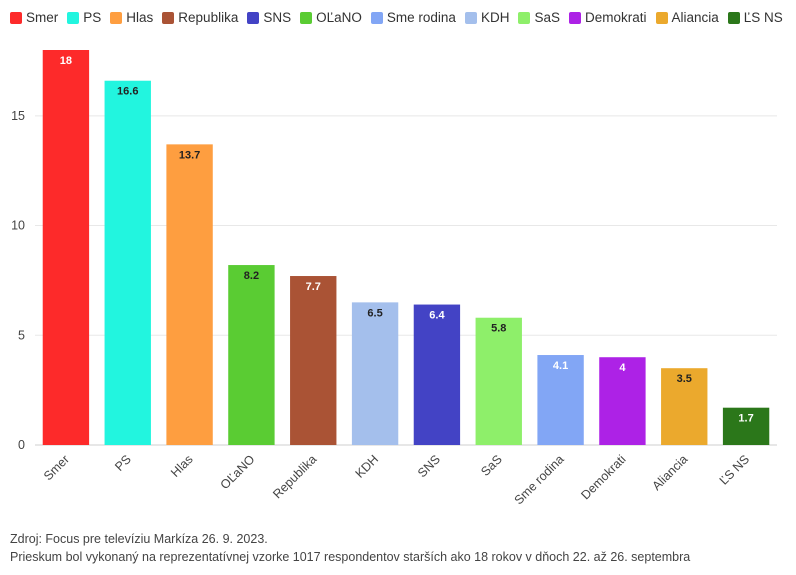 The height and width of the screenshot is (575, 796). What do you see at coordinates (684, 379) in the screenshot?
I see `data-label: 3.5` at bounding box center [684, 379].